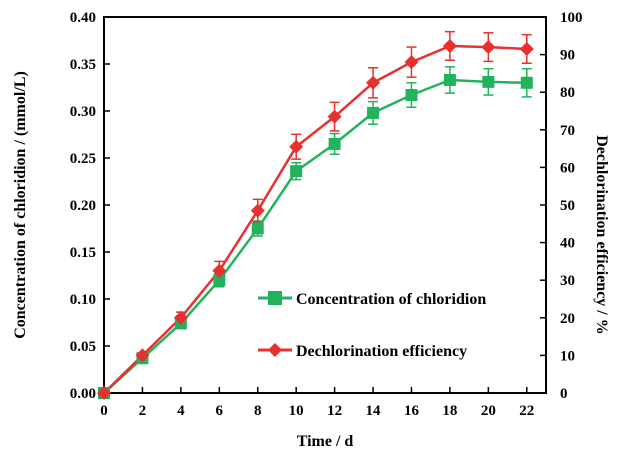  Describe the element at coordinates (567, 244) in the screenshot. I see `y-right-tick-label: 40` at that location.